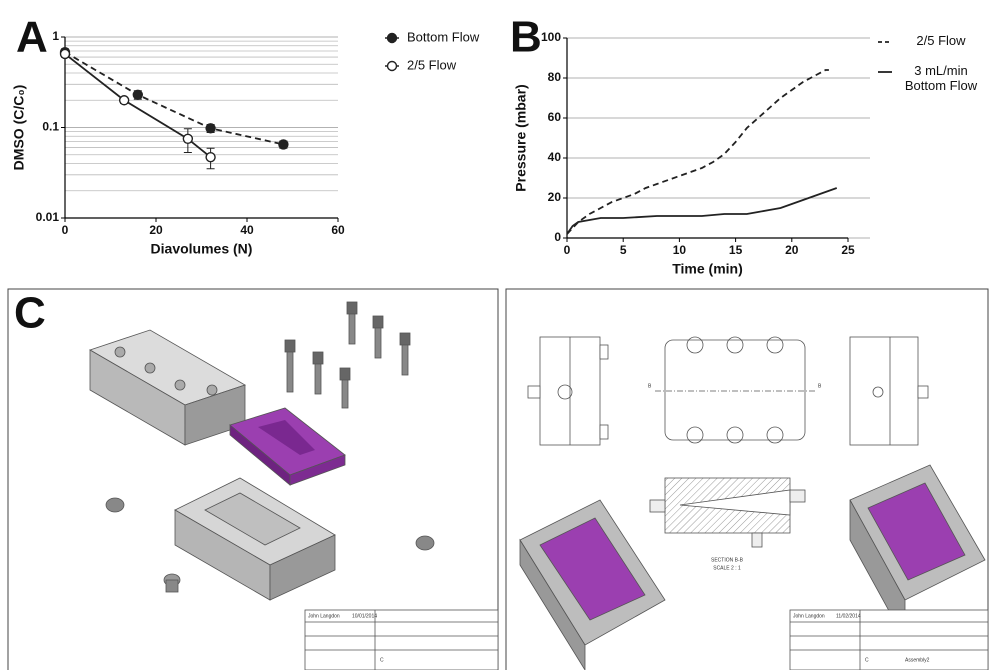 This screenshot has width=989, height=670. Describe the element at coordinates (302, 567) in the screenshot. I see `block-side` at that location.